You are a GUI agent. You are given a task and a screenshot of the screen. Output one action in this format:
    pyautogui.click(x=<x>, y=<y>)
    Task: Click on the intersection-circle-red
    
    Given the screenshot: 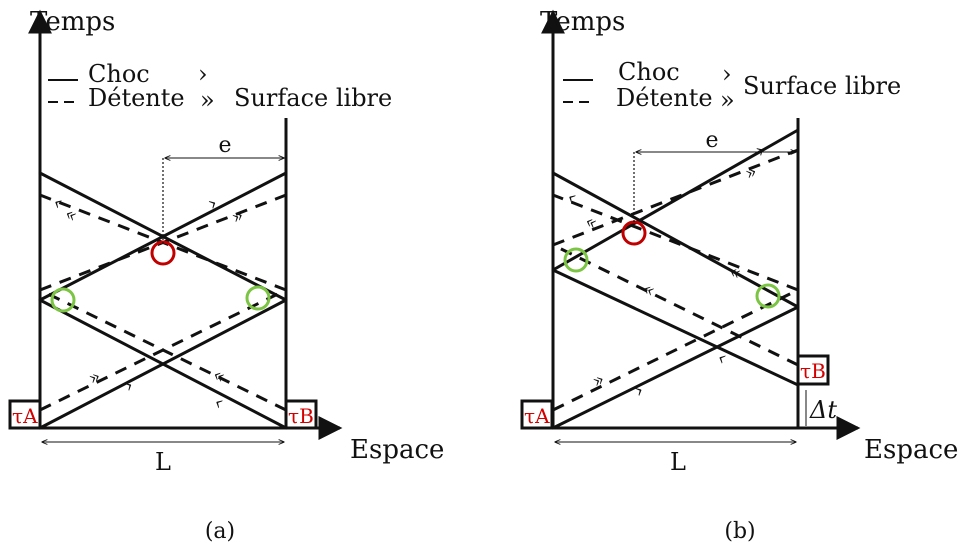 What is the action you would take?
    pyautogui.click(x=163, y=253)
    